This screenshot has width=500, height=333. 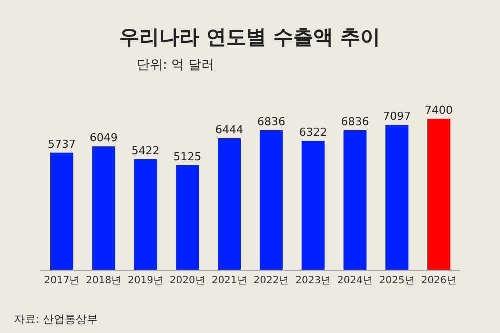 I want to click on x-tick-label: 2022년, so click(x=272, y=281).